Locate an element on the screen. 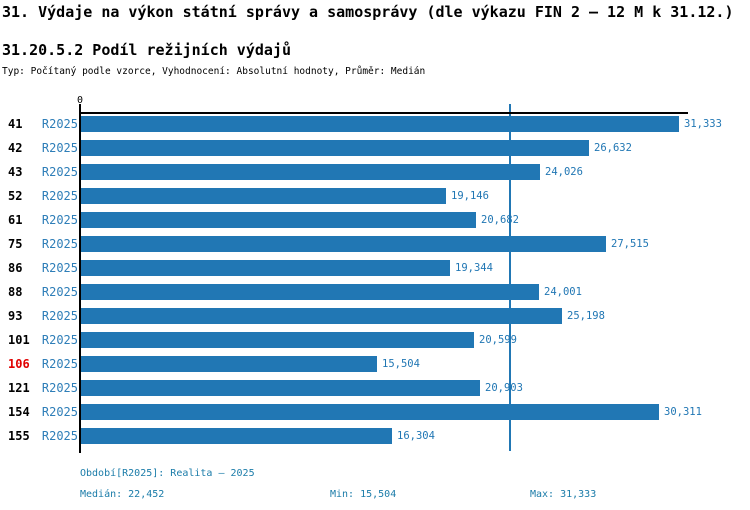 This screenshot has width=750, height=510. y-axis-line is located at coordinates (80, 278).